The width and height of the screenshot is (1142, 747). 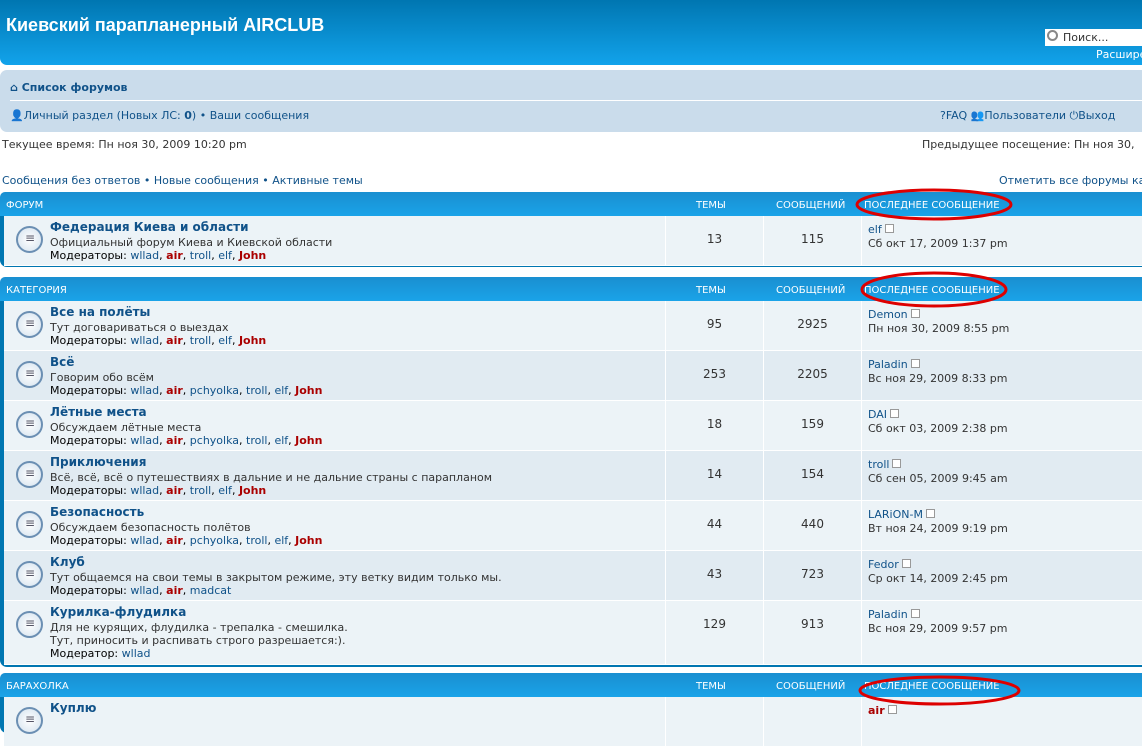 I want to click on last-post-author: Demon, so click(x=888, y=314).